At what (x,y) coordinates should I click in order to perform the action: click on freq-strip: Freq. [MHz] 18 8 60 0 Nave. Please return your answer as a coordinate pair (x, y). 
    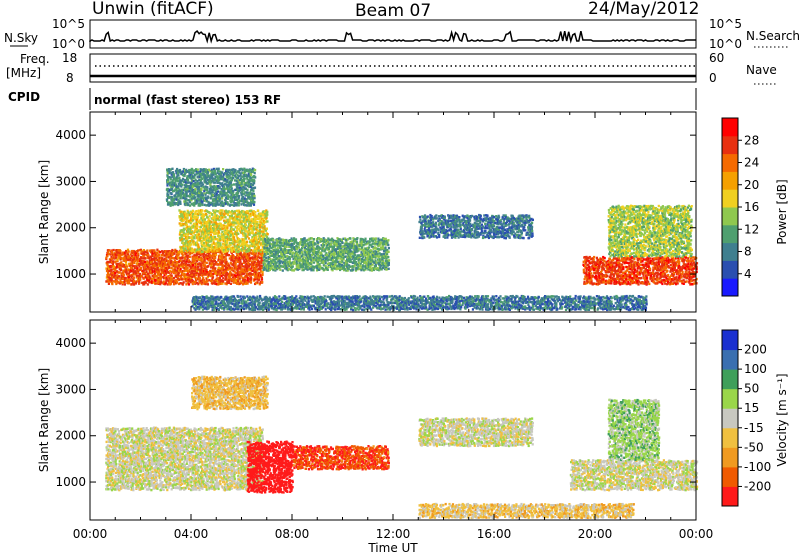
    Looking at the image, I should click on (391, 68).